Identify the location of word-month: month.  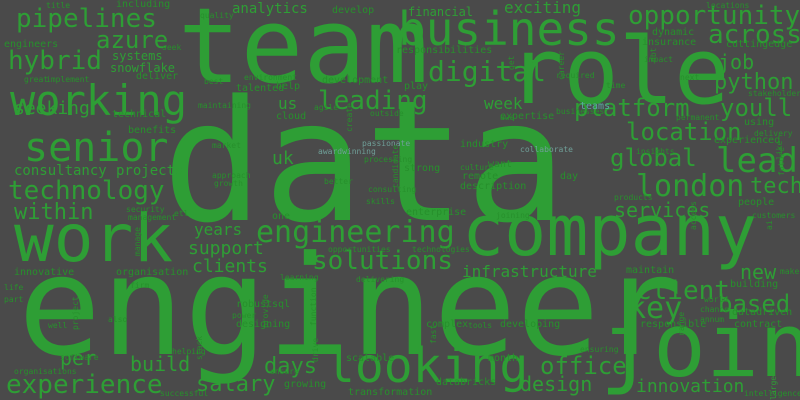
(503, 358).